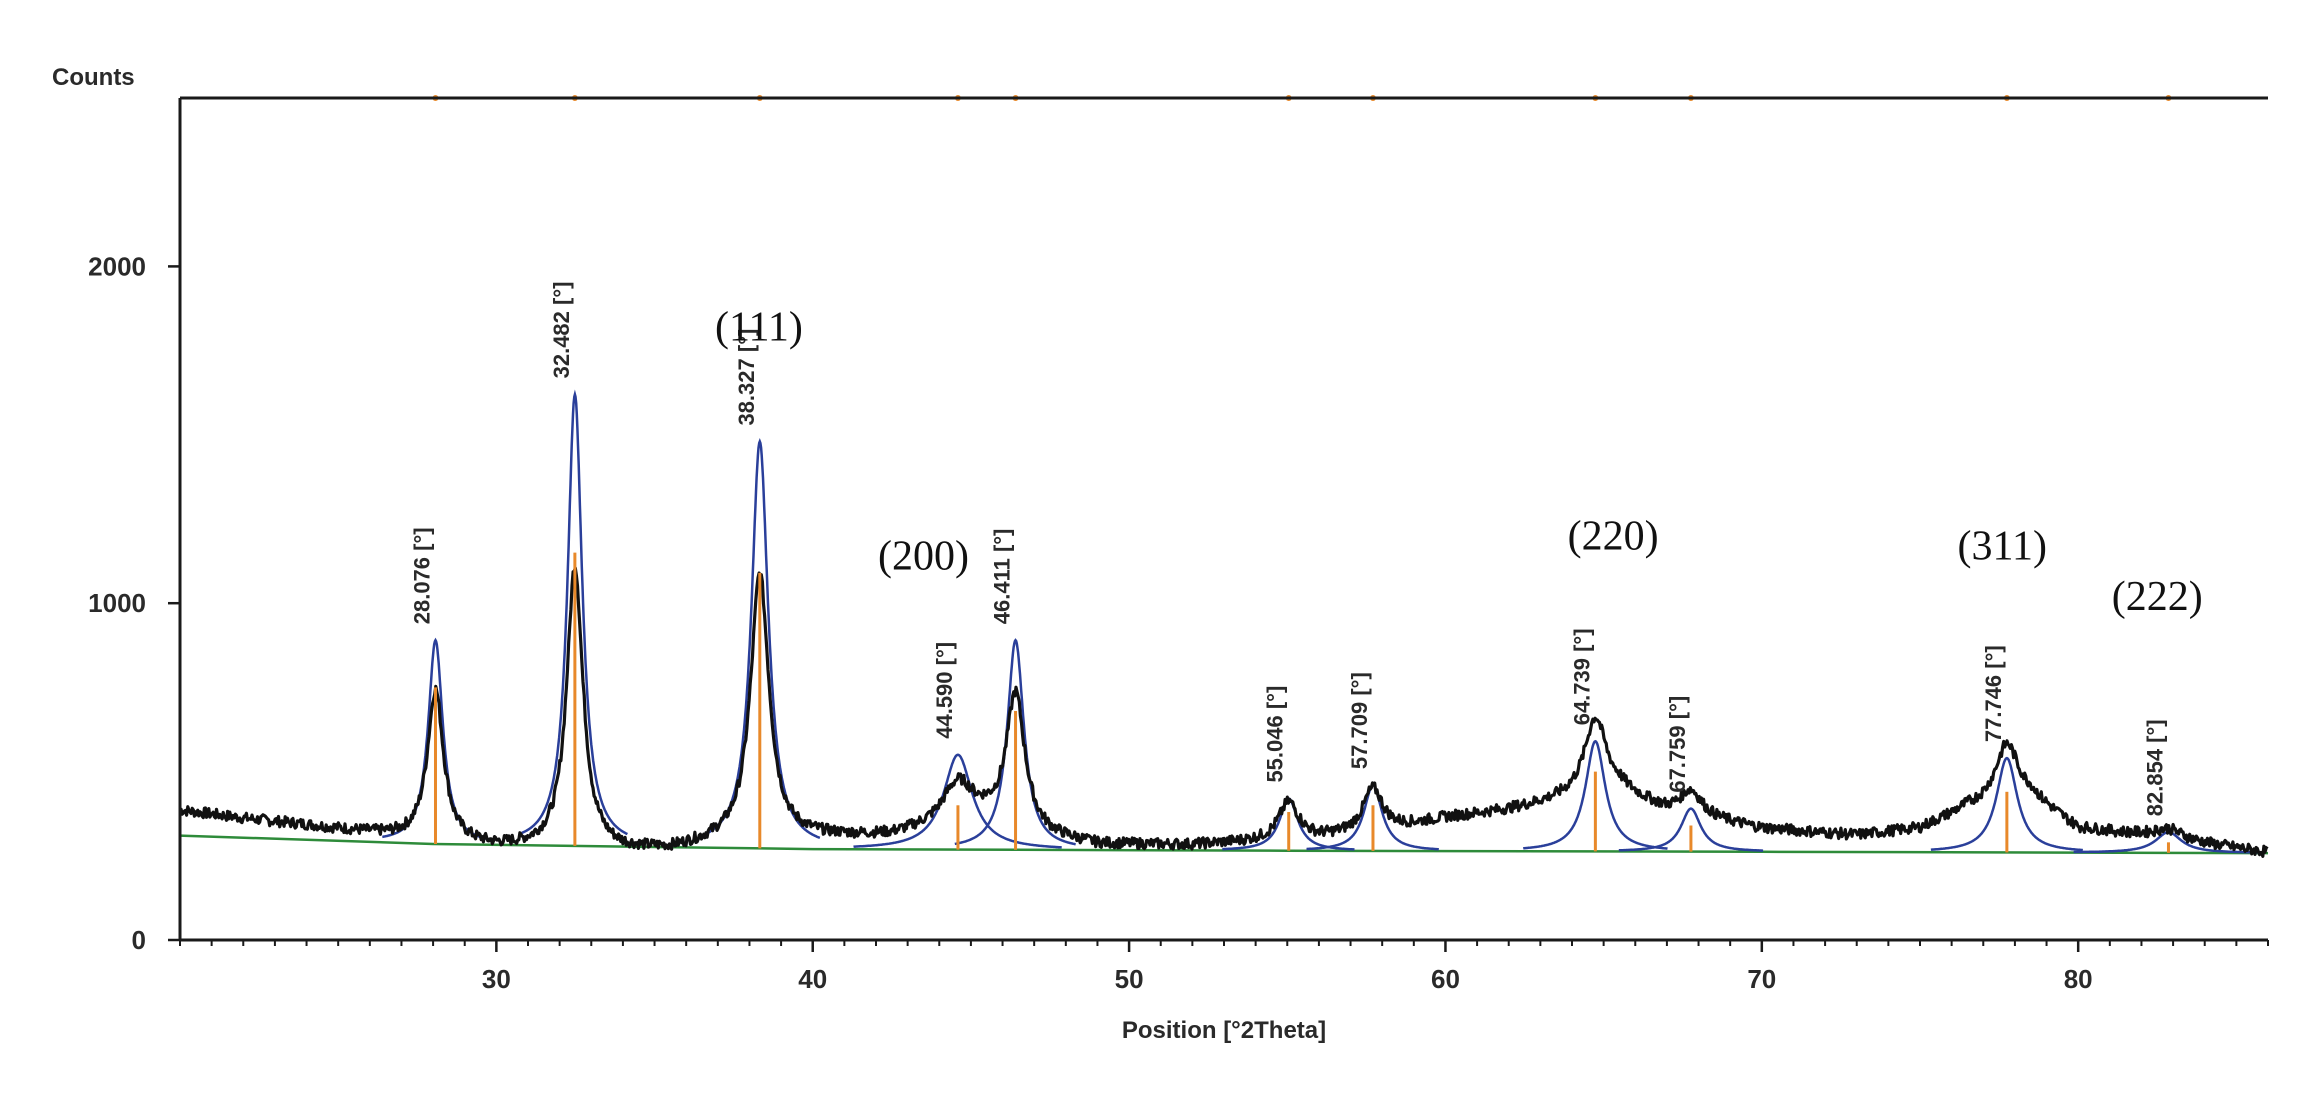 The width and height of the screenshot is (2323, 1097). What do you see at coordinates (1002, 577) in the screenshot?
I see `peak-label: 46.411 [°]` at bounding box center [1002, 577].